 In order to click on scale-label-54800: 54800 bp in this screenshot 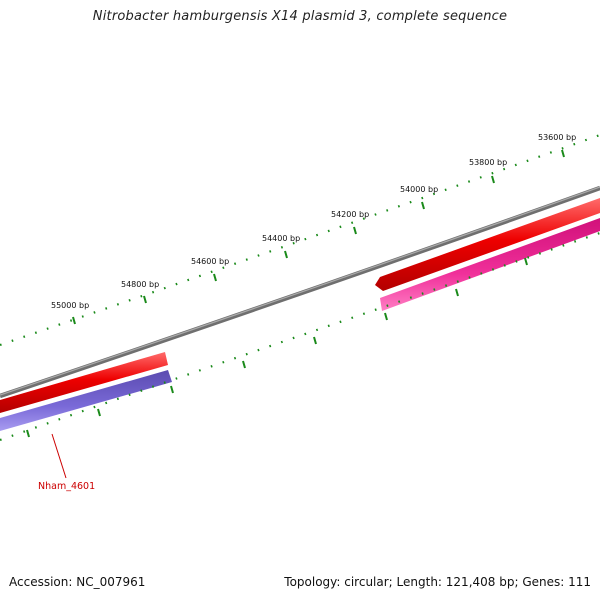, I will do `click(140, 284)`.